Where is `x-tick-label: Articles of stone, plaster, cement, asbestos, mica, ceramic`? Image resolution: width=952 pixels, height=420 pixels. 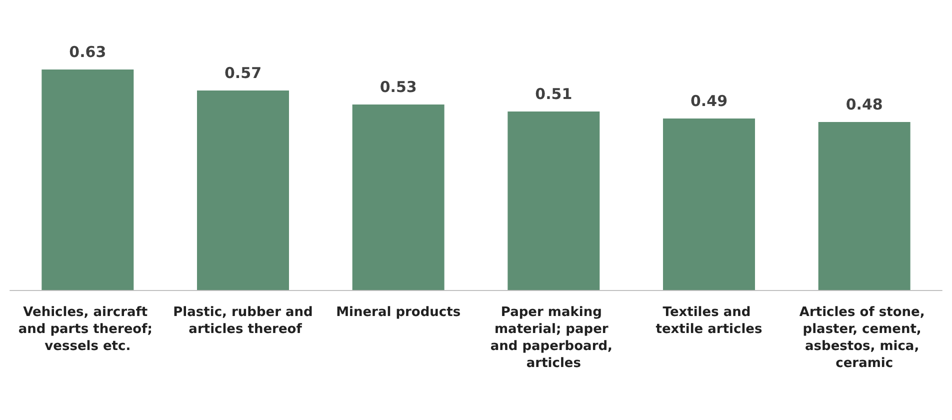
x-tick-label: Articles of stone, plaster, cement, asbestos, mica, ceramic is located at coordinates (864, 338).